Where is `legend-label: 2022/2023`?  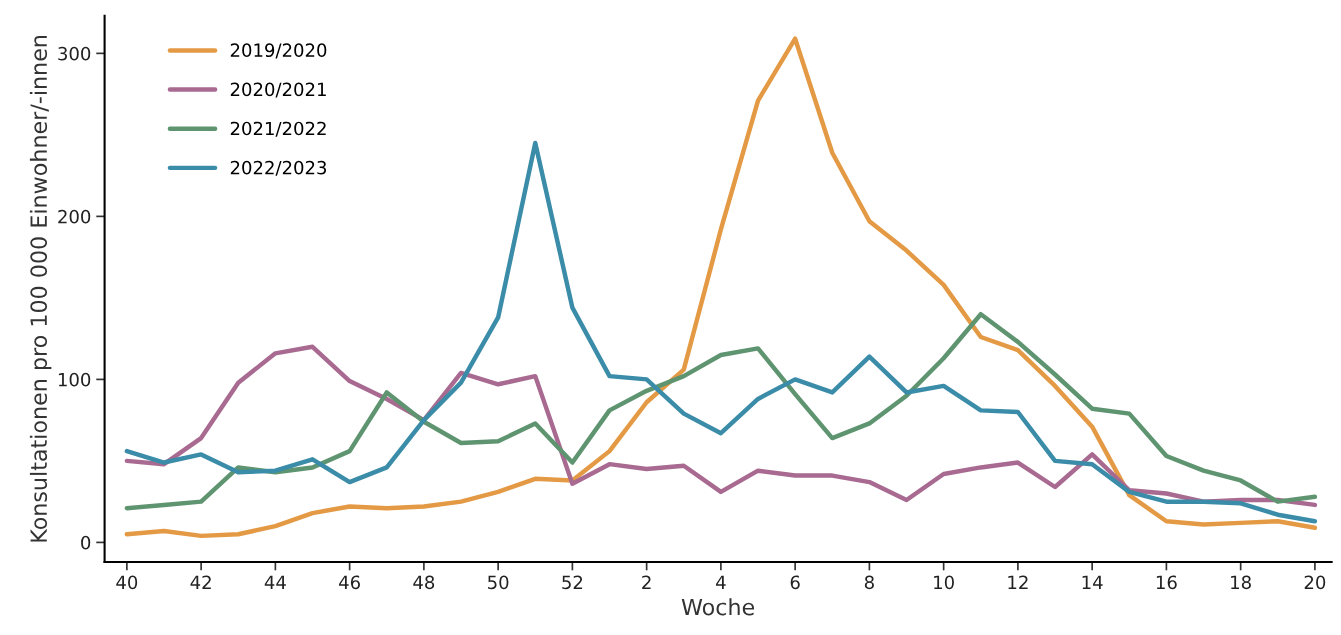 legend-label: 2022/2023 is located at coordinates (278, 168).